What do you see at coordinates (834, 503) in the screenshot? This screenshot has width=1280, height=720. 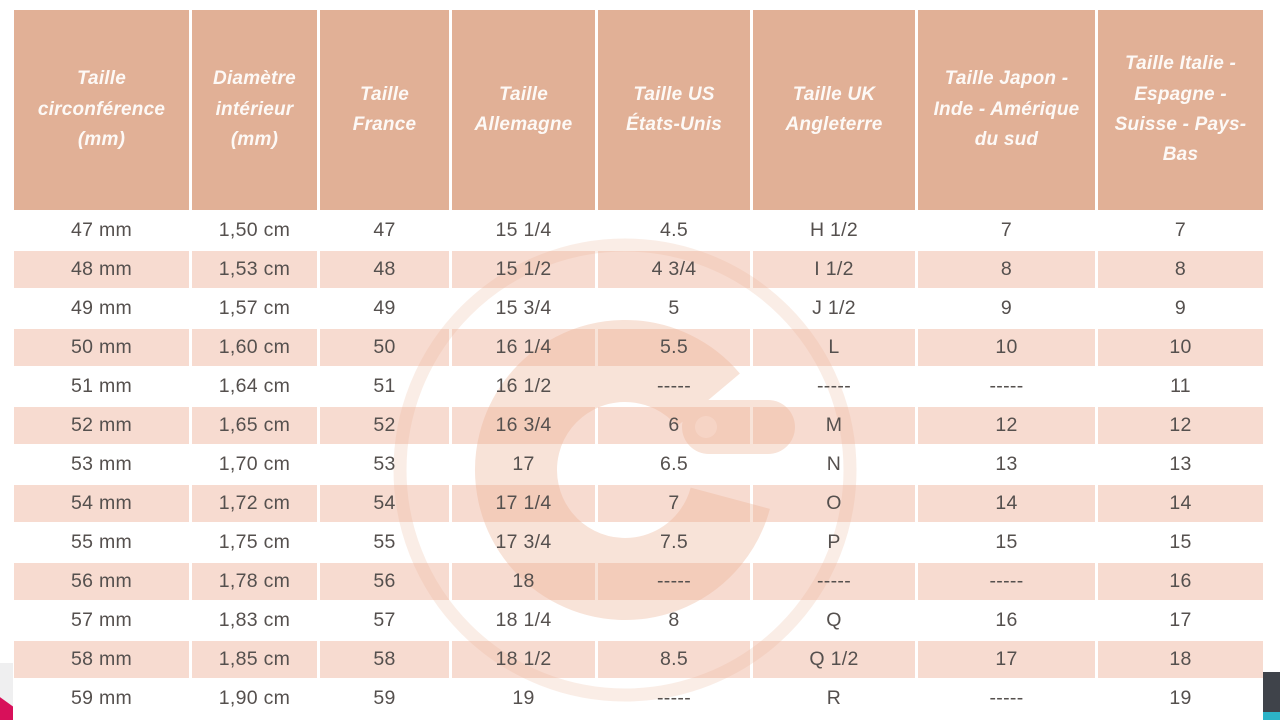 I see `table-cell: O` at bounding box center [834, 503].